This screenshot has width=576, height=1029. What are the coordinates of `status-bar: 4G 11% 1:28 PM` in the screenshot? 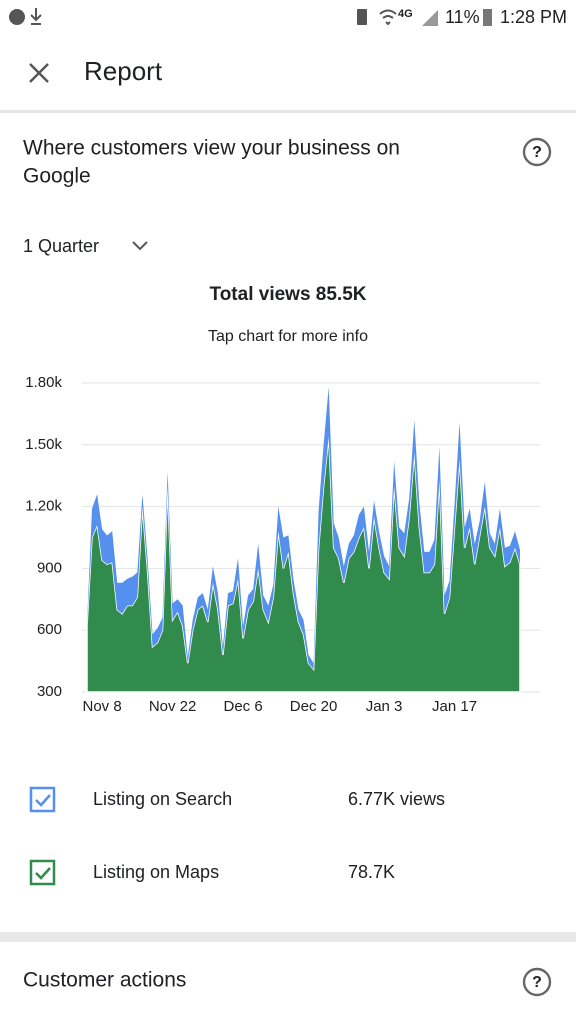 It's located at (288, 17).